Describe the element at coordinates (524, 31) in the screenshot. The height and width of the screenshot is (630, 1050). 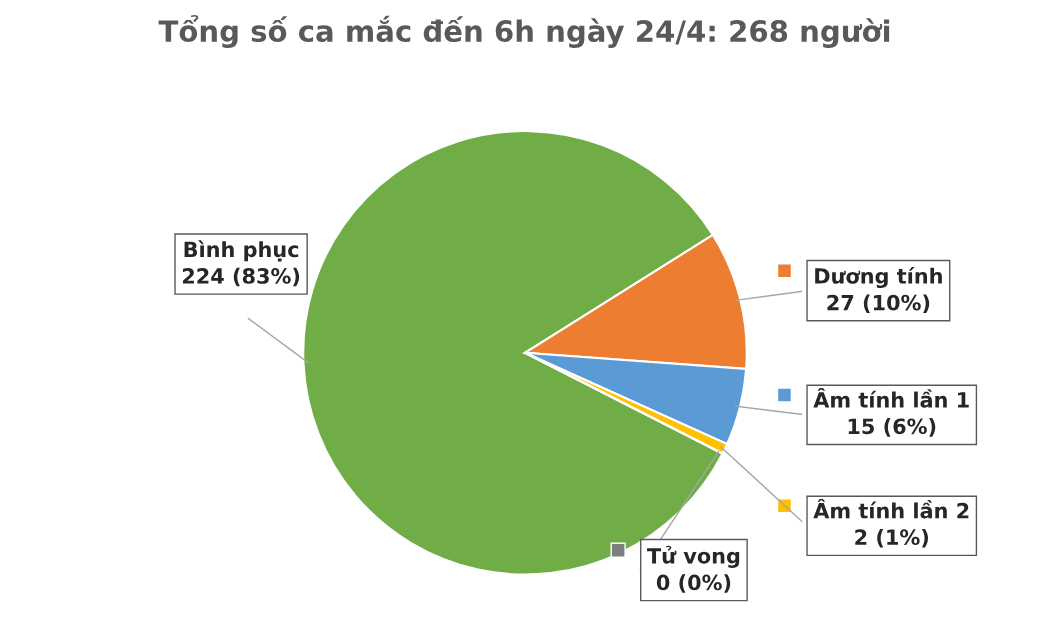
I see `chart-title: Tổng số ca mắc đến 6h ngày 24/4: 268 người` at that location.